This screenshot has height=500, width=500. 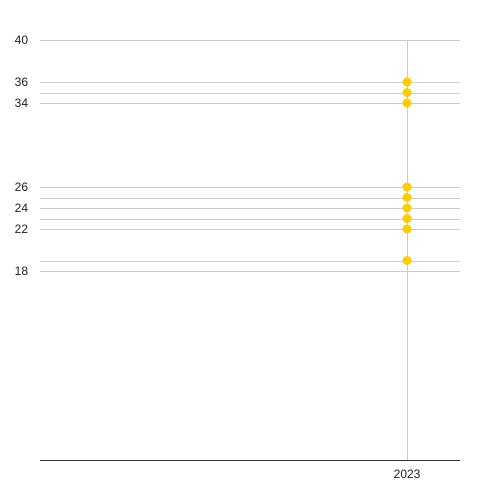 I want to click on y-tick-label: 34, so click(x=22, y=103).